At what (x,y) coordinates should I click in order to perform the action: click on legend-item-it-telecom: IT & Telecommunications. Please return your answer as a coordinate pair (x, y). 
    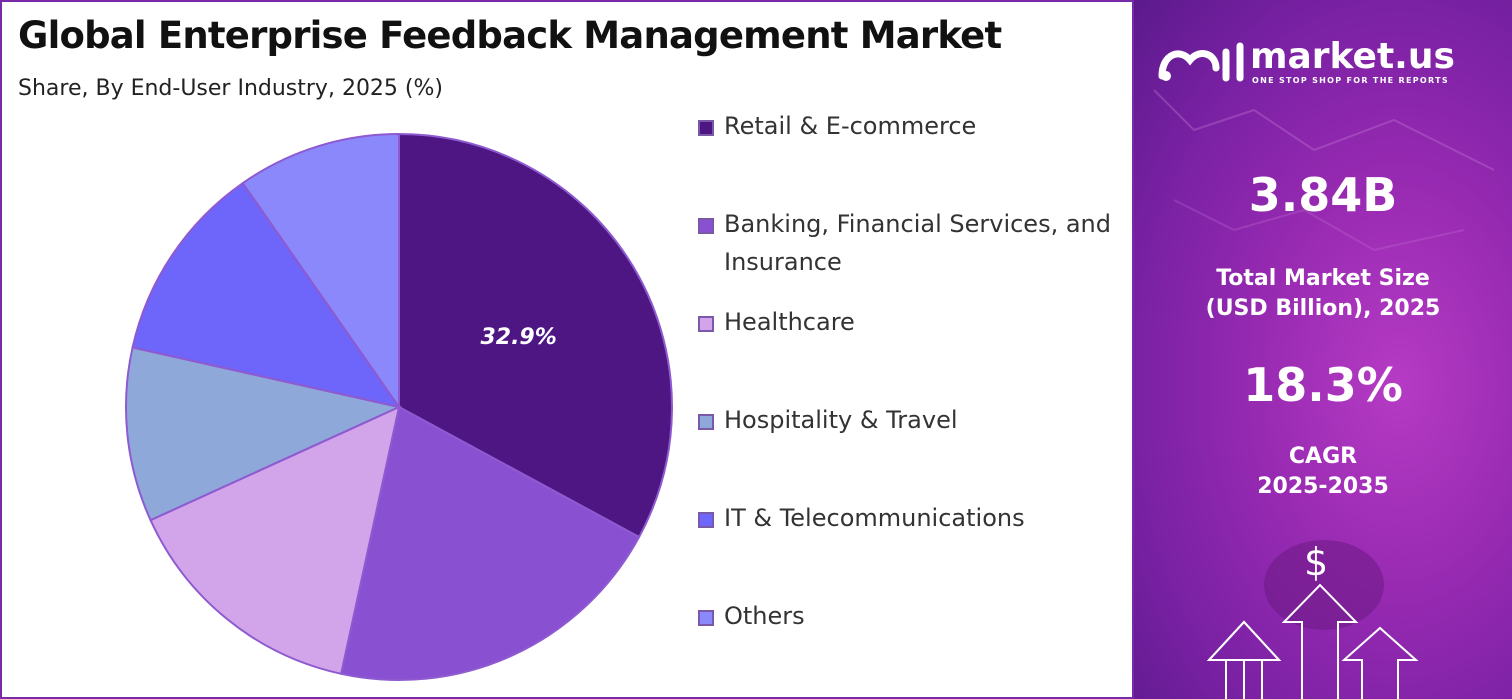
    Looking at the image, I should click on (911, 520).